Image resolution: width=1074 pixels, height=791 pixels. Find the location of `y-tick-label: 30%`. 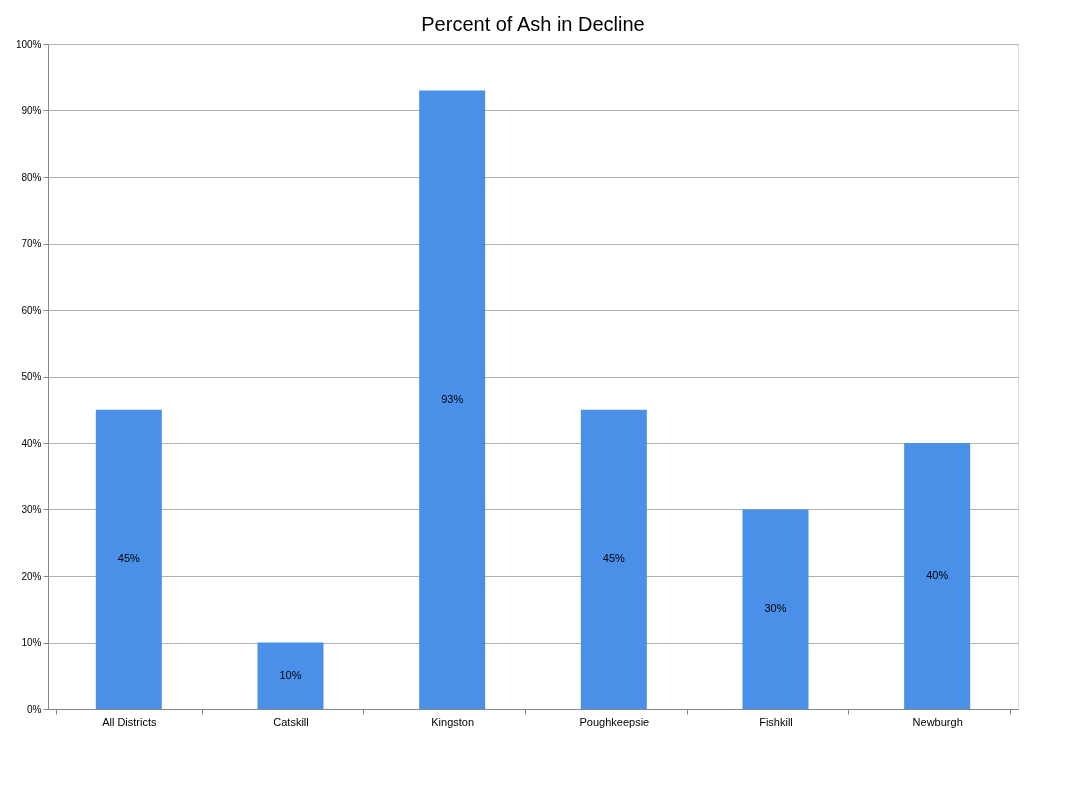

y-tick-label: 30% is located at coordinates (31, 509).